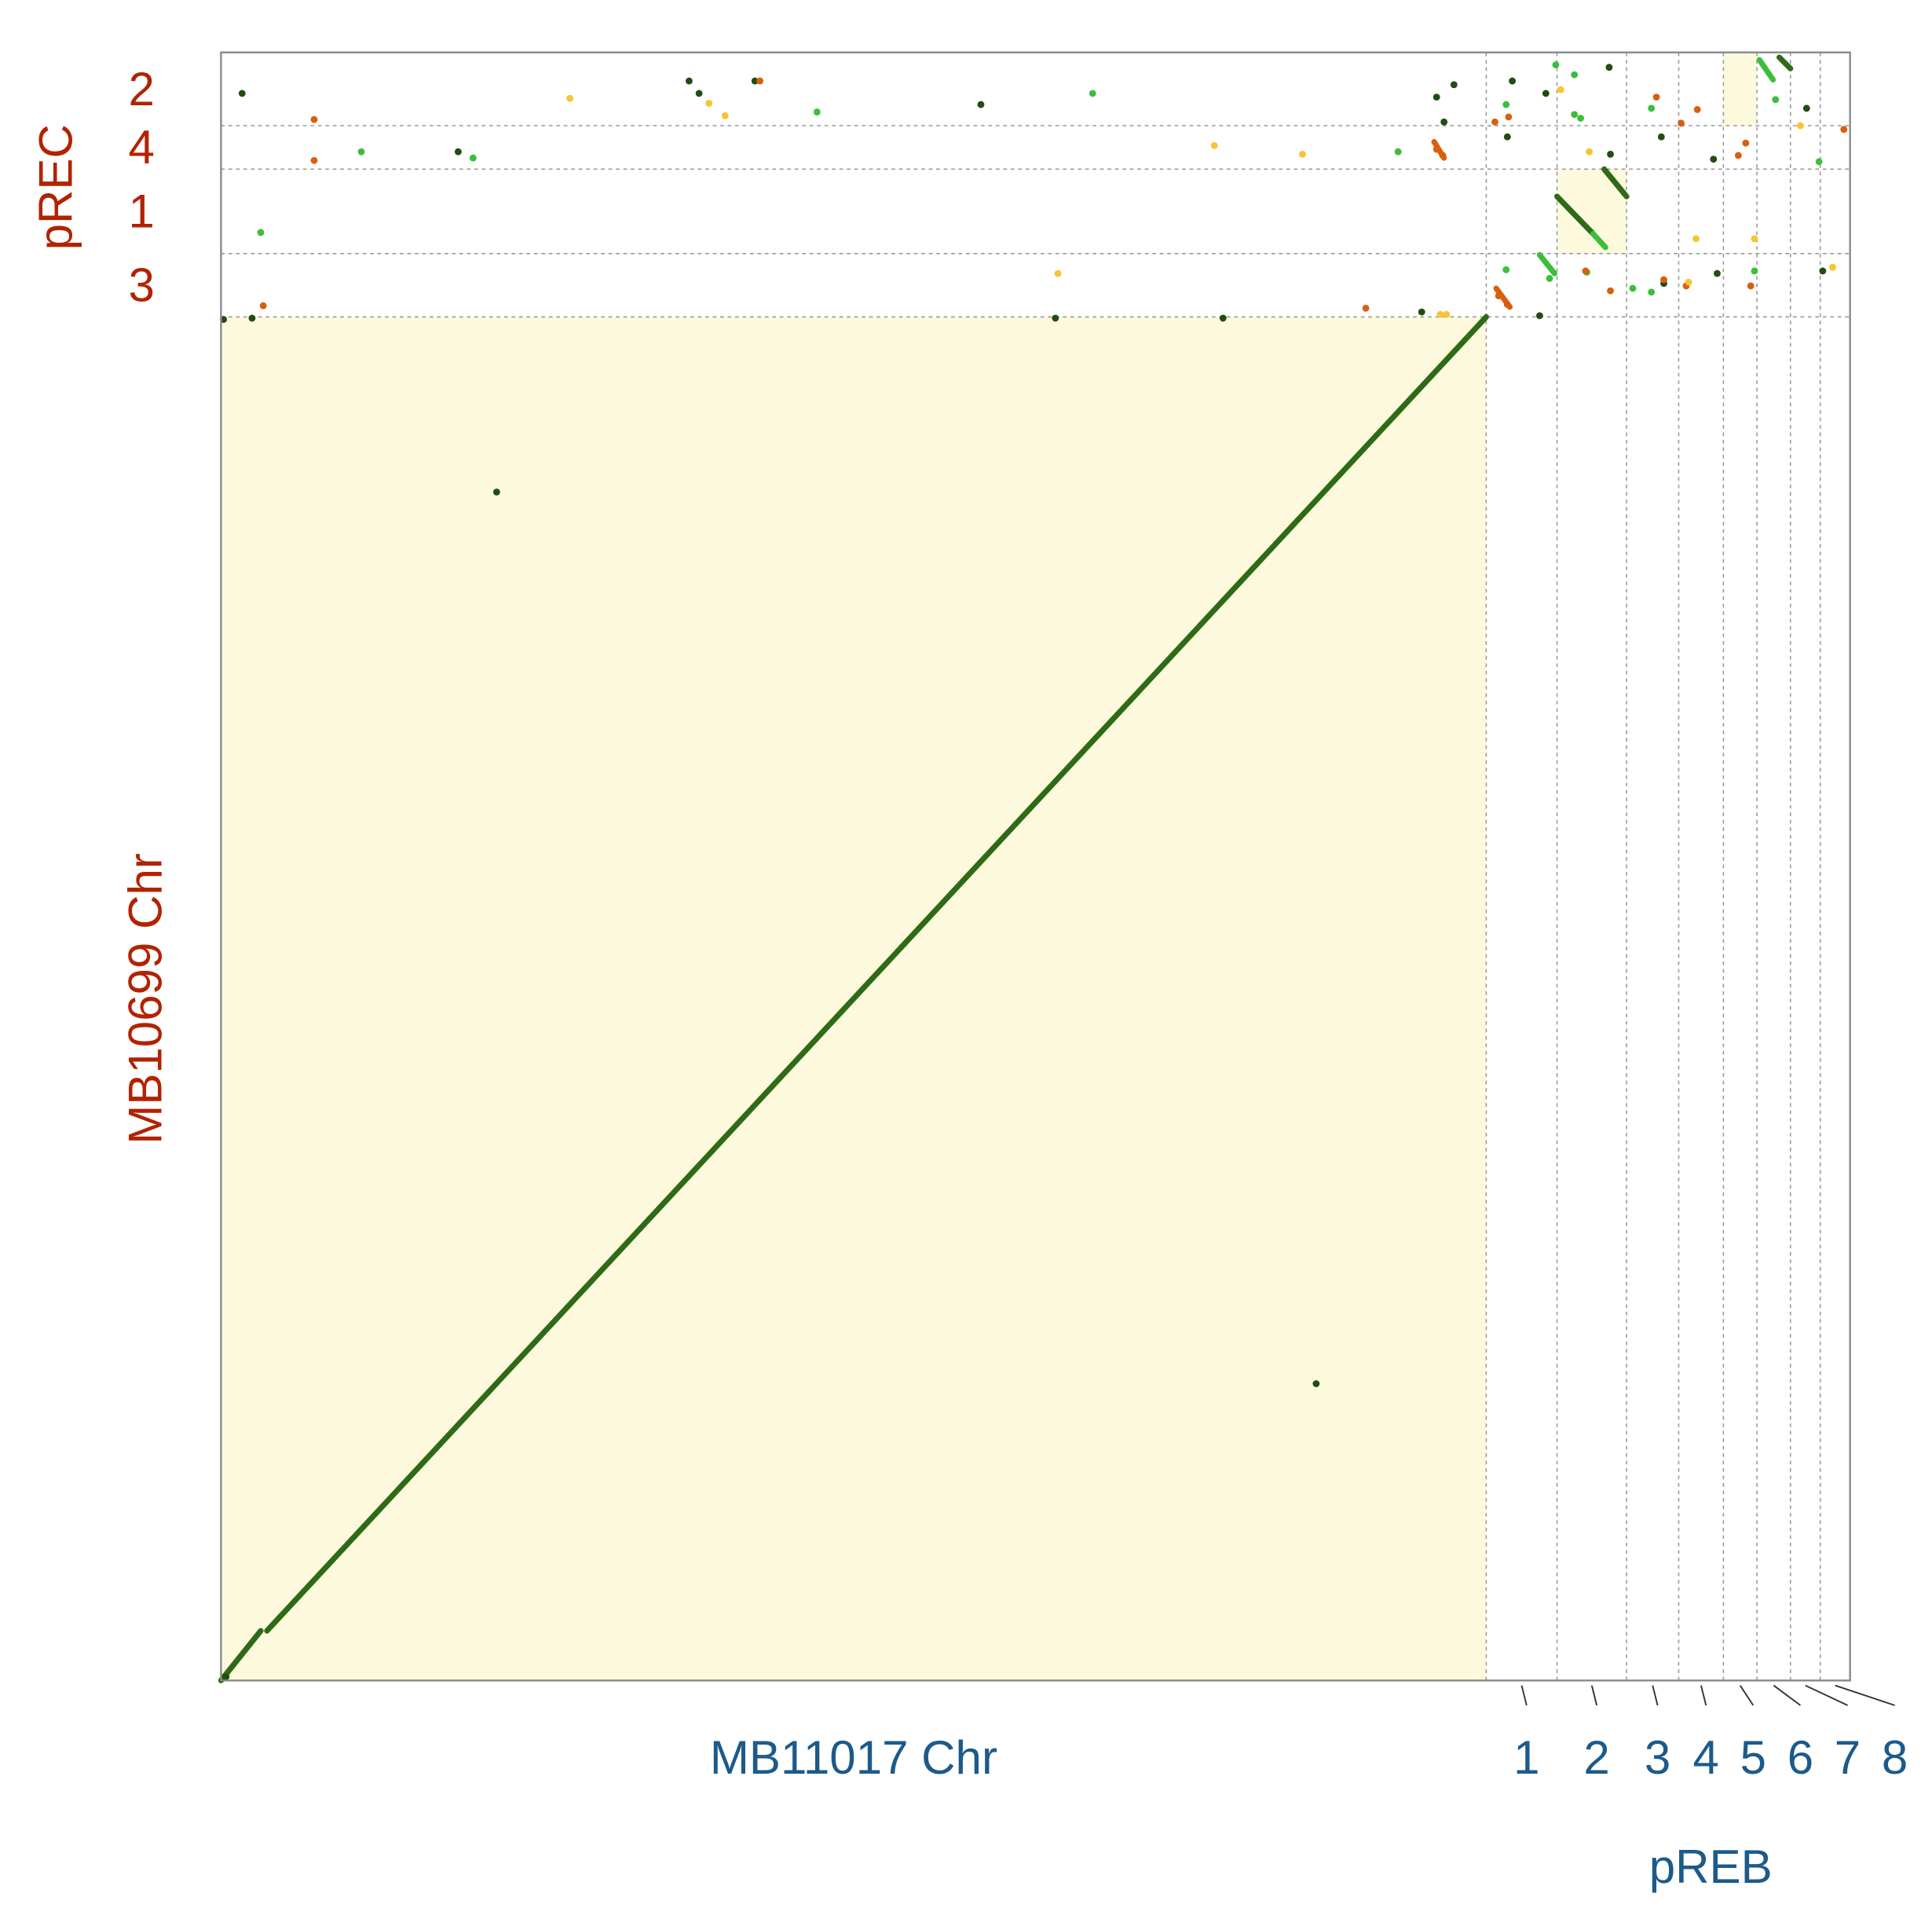  Describe the element at coordinates (142, 211) in the screenshot. I see `y-tick-label: 1` at that location.